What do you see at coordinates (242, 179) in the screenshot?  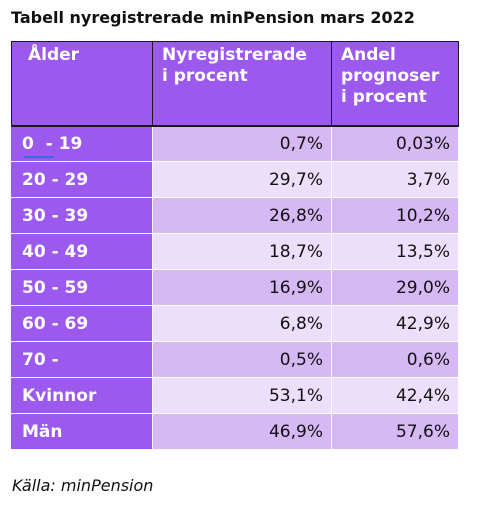 I see `new-registrations-value: 29,7%` at bounding box center [242, 179].